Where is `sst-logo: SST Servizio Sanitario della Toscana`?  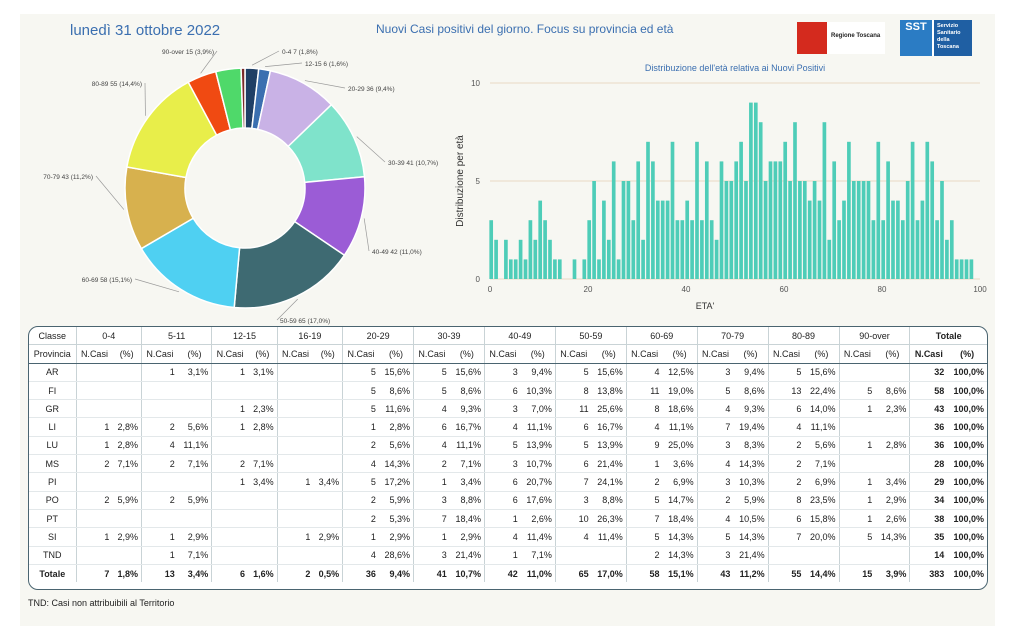 sst-logo: SST Servizio Sanitario della Toscana is located at coordinates (936, 38).